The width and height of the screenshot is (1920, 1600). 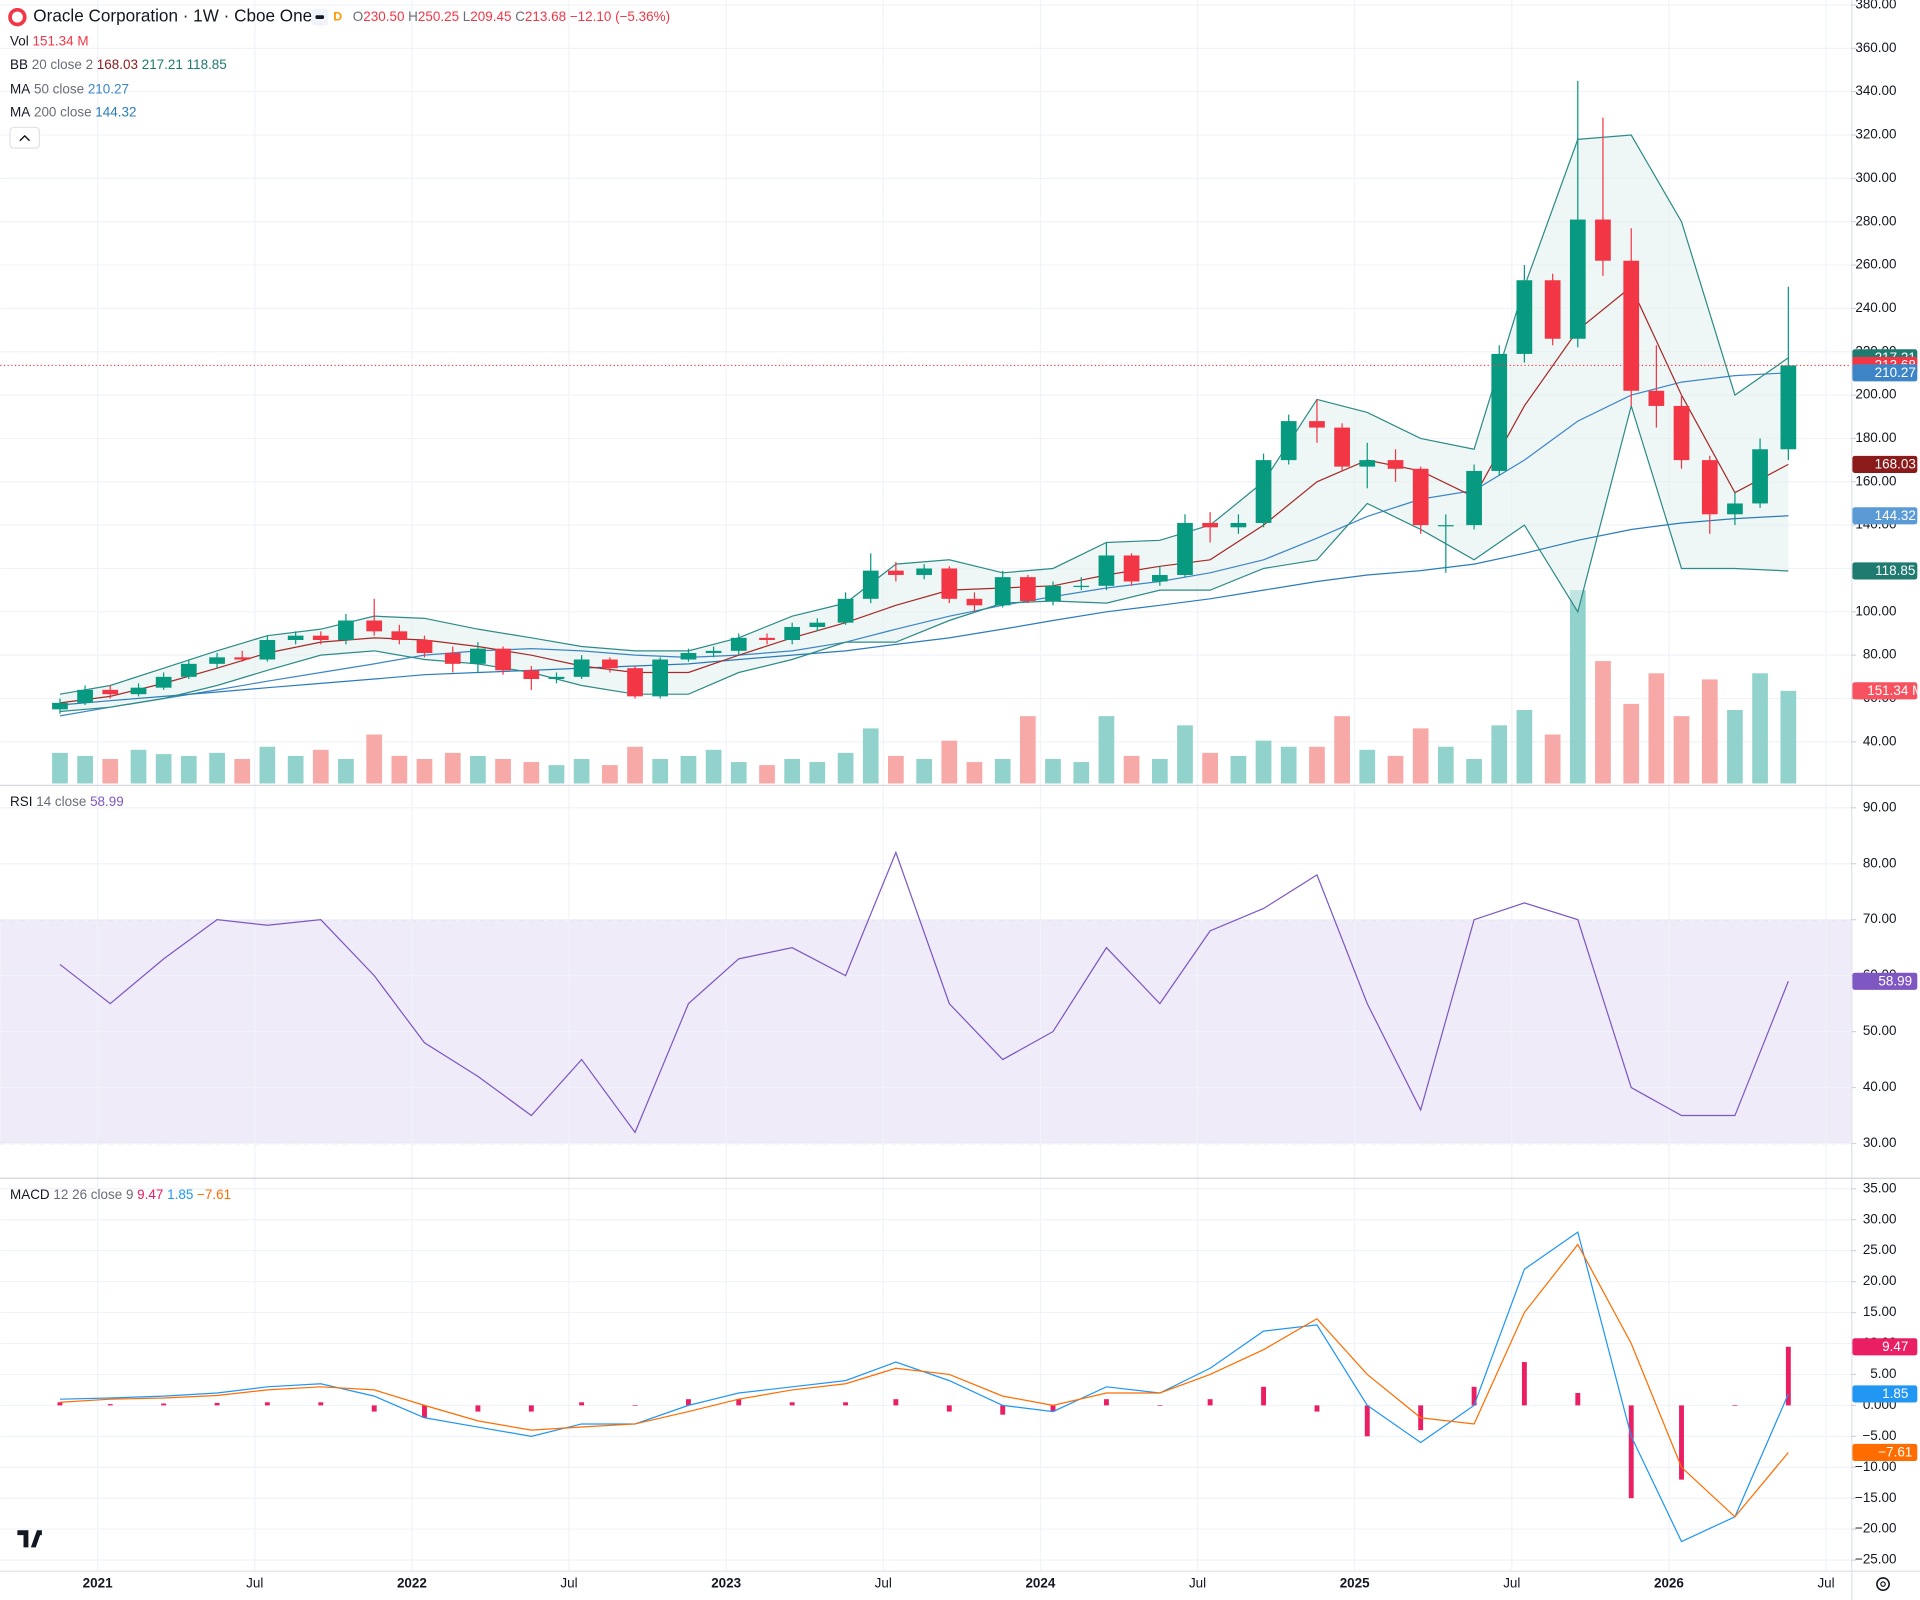 I want to click on tradingview-logo, so click(x=29, y=1539).